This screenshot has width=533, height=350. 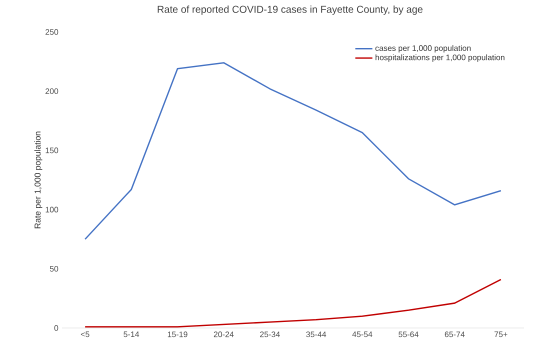 What do you see at coordinates (270, 335) in the screenshot?
I see `x-tick-label: 25-34` at bounding box center [270, 335].